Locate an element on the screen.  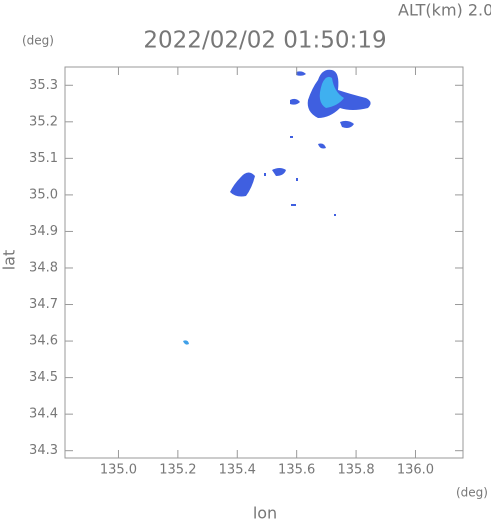
y-axis-label: lat is located at coordinates (9, 260).